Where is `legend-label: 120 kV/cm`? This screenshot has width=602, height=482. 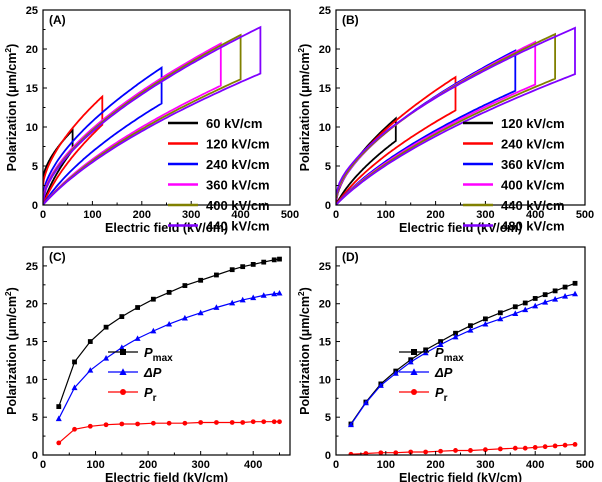
legend-label: 120 kV/cm is located at coordinates (238, 144).